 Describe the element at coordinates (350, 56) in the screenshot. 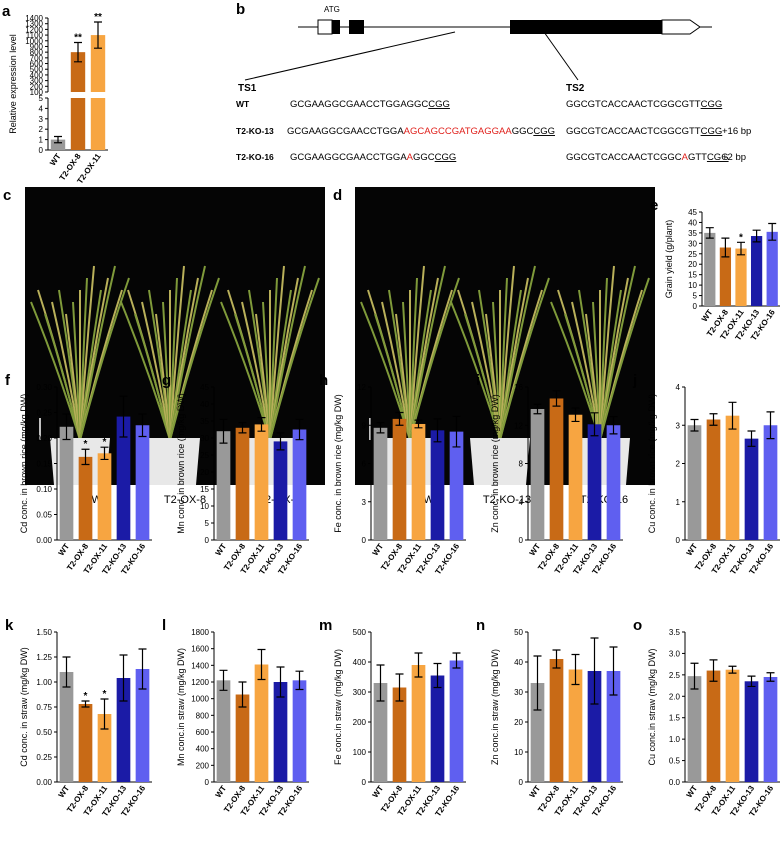

I see `site-pointer` at that location.